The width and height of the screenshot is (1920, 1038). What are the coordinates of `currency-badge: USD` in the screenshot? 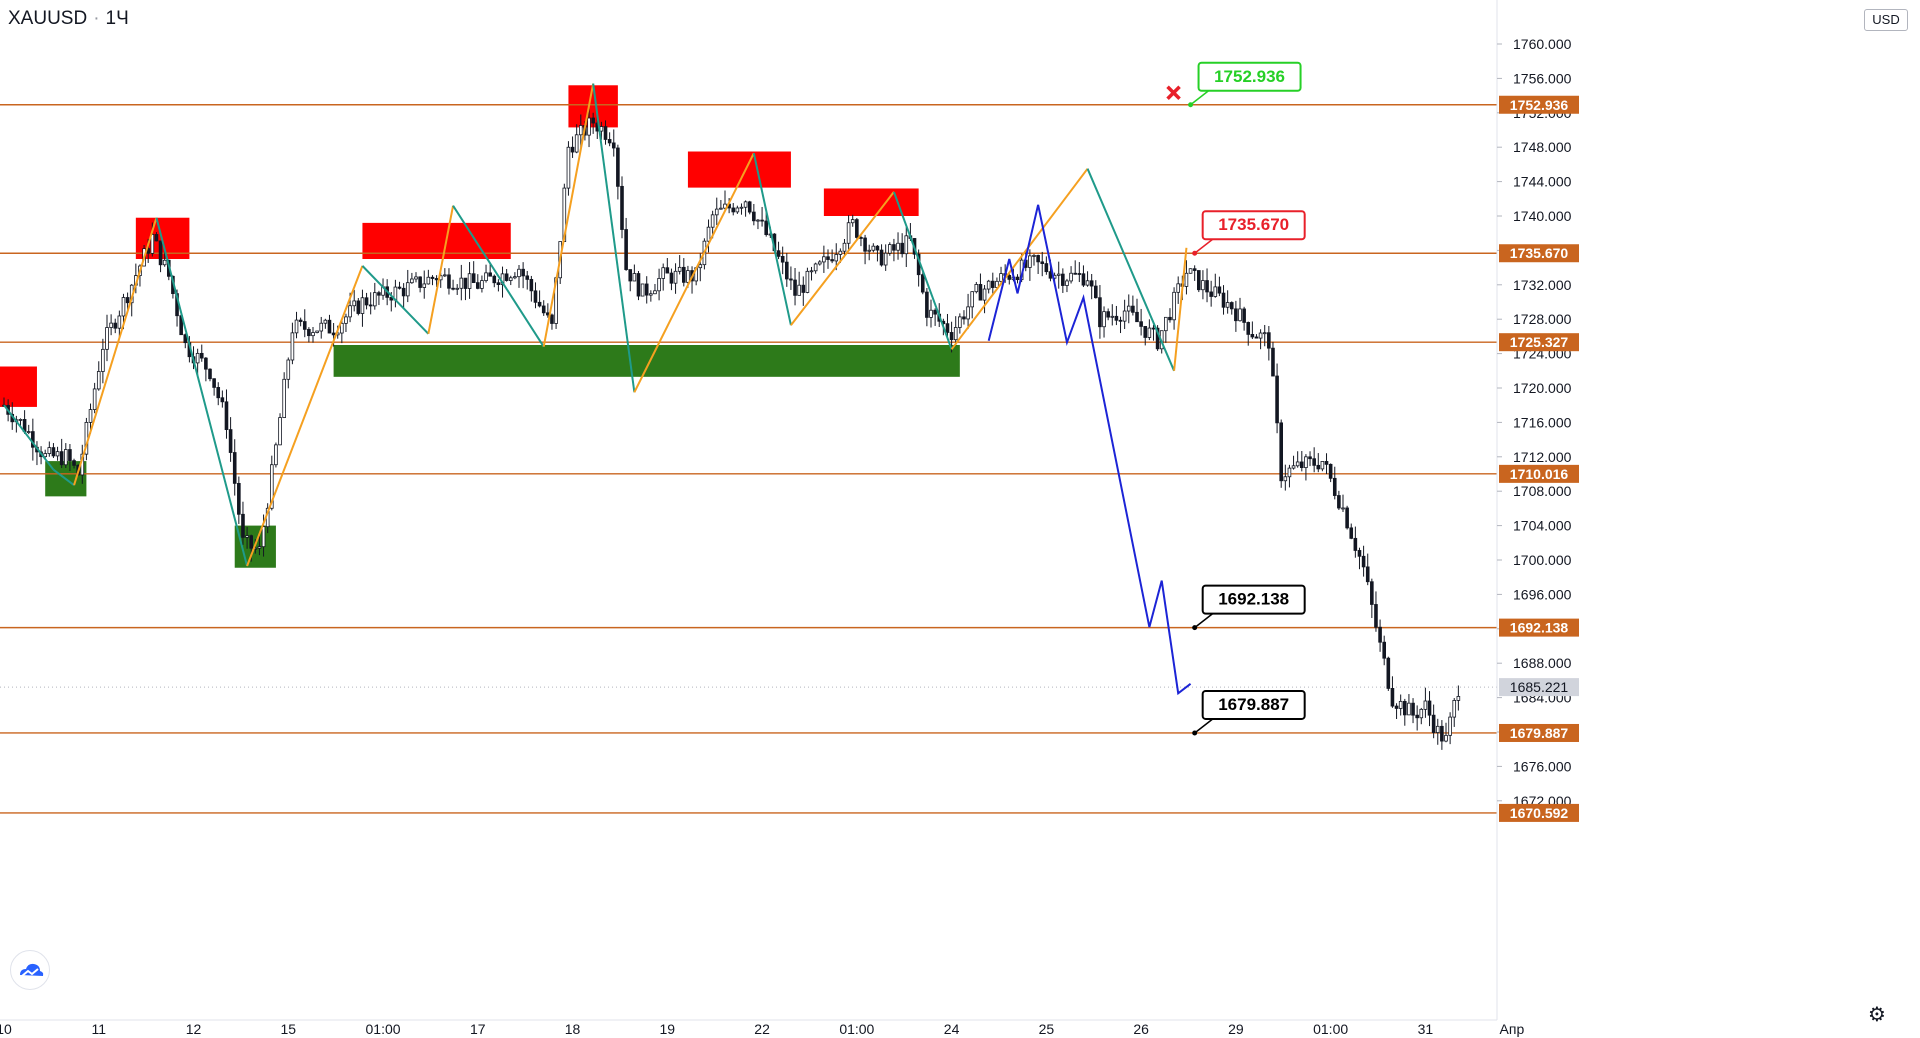 It's located at (1886, 20).